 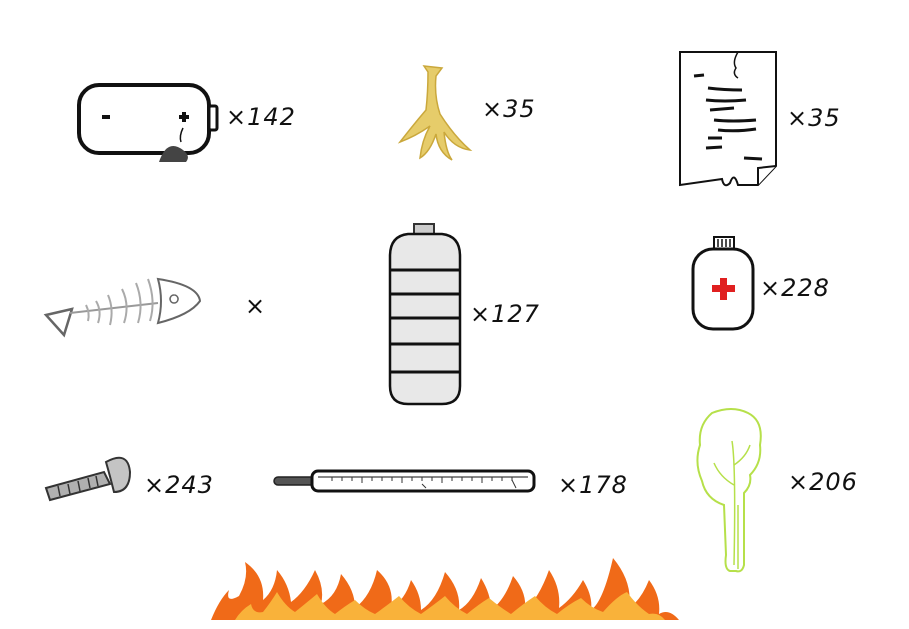 I want to click on medicine-bottle-count: ×228, so click(x=795, y=288).